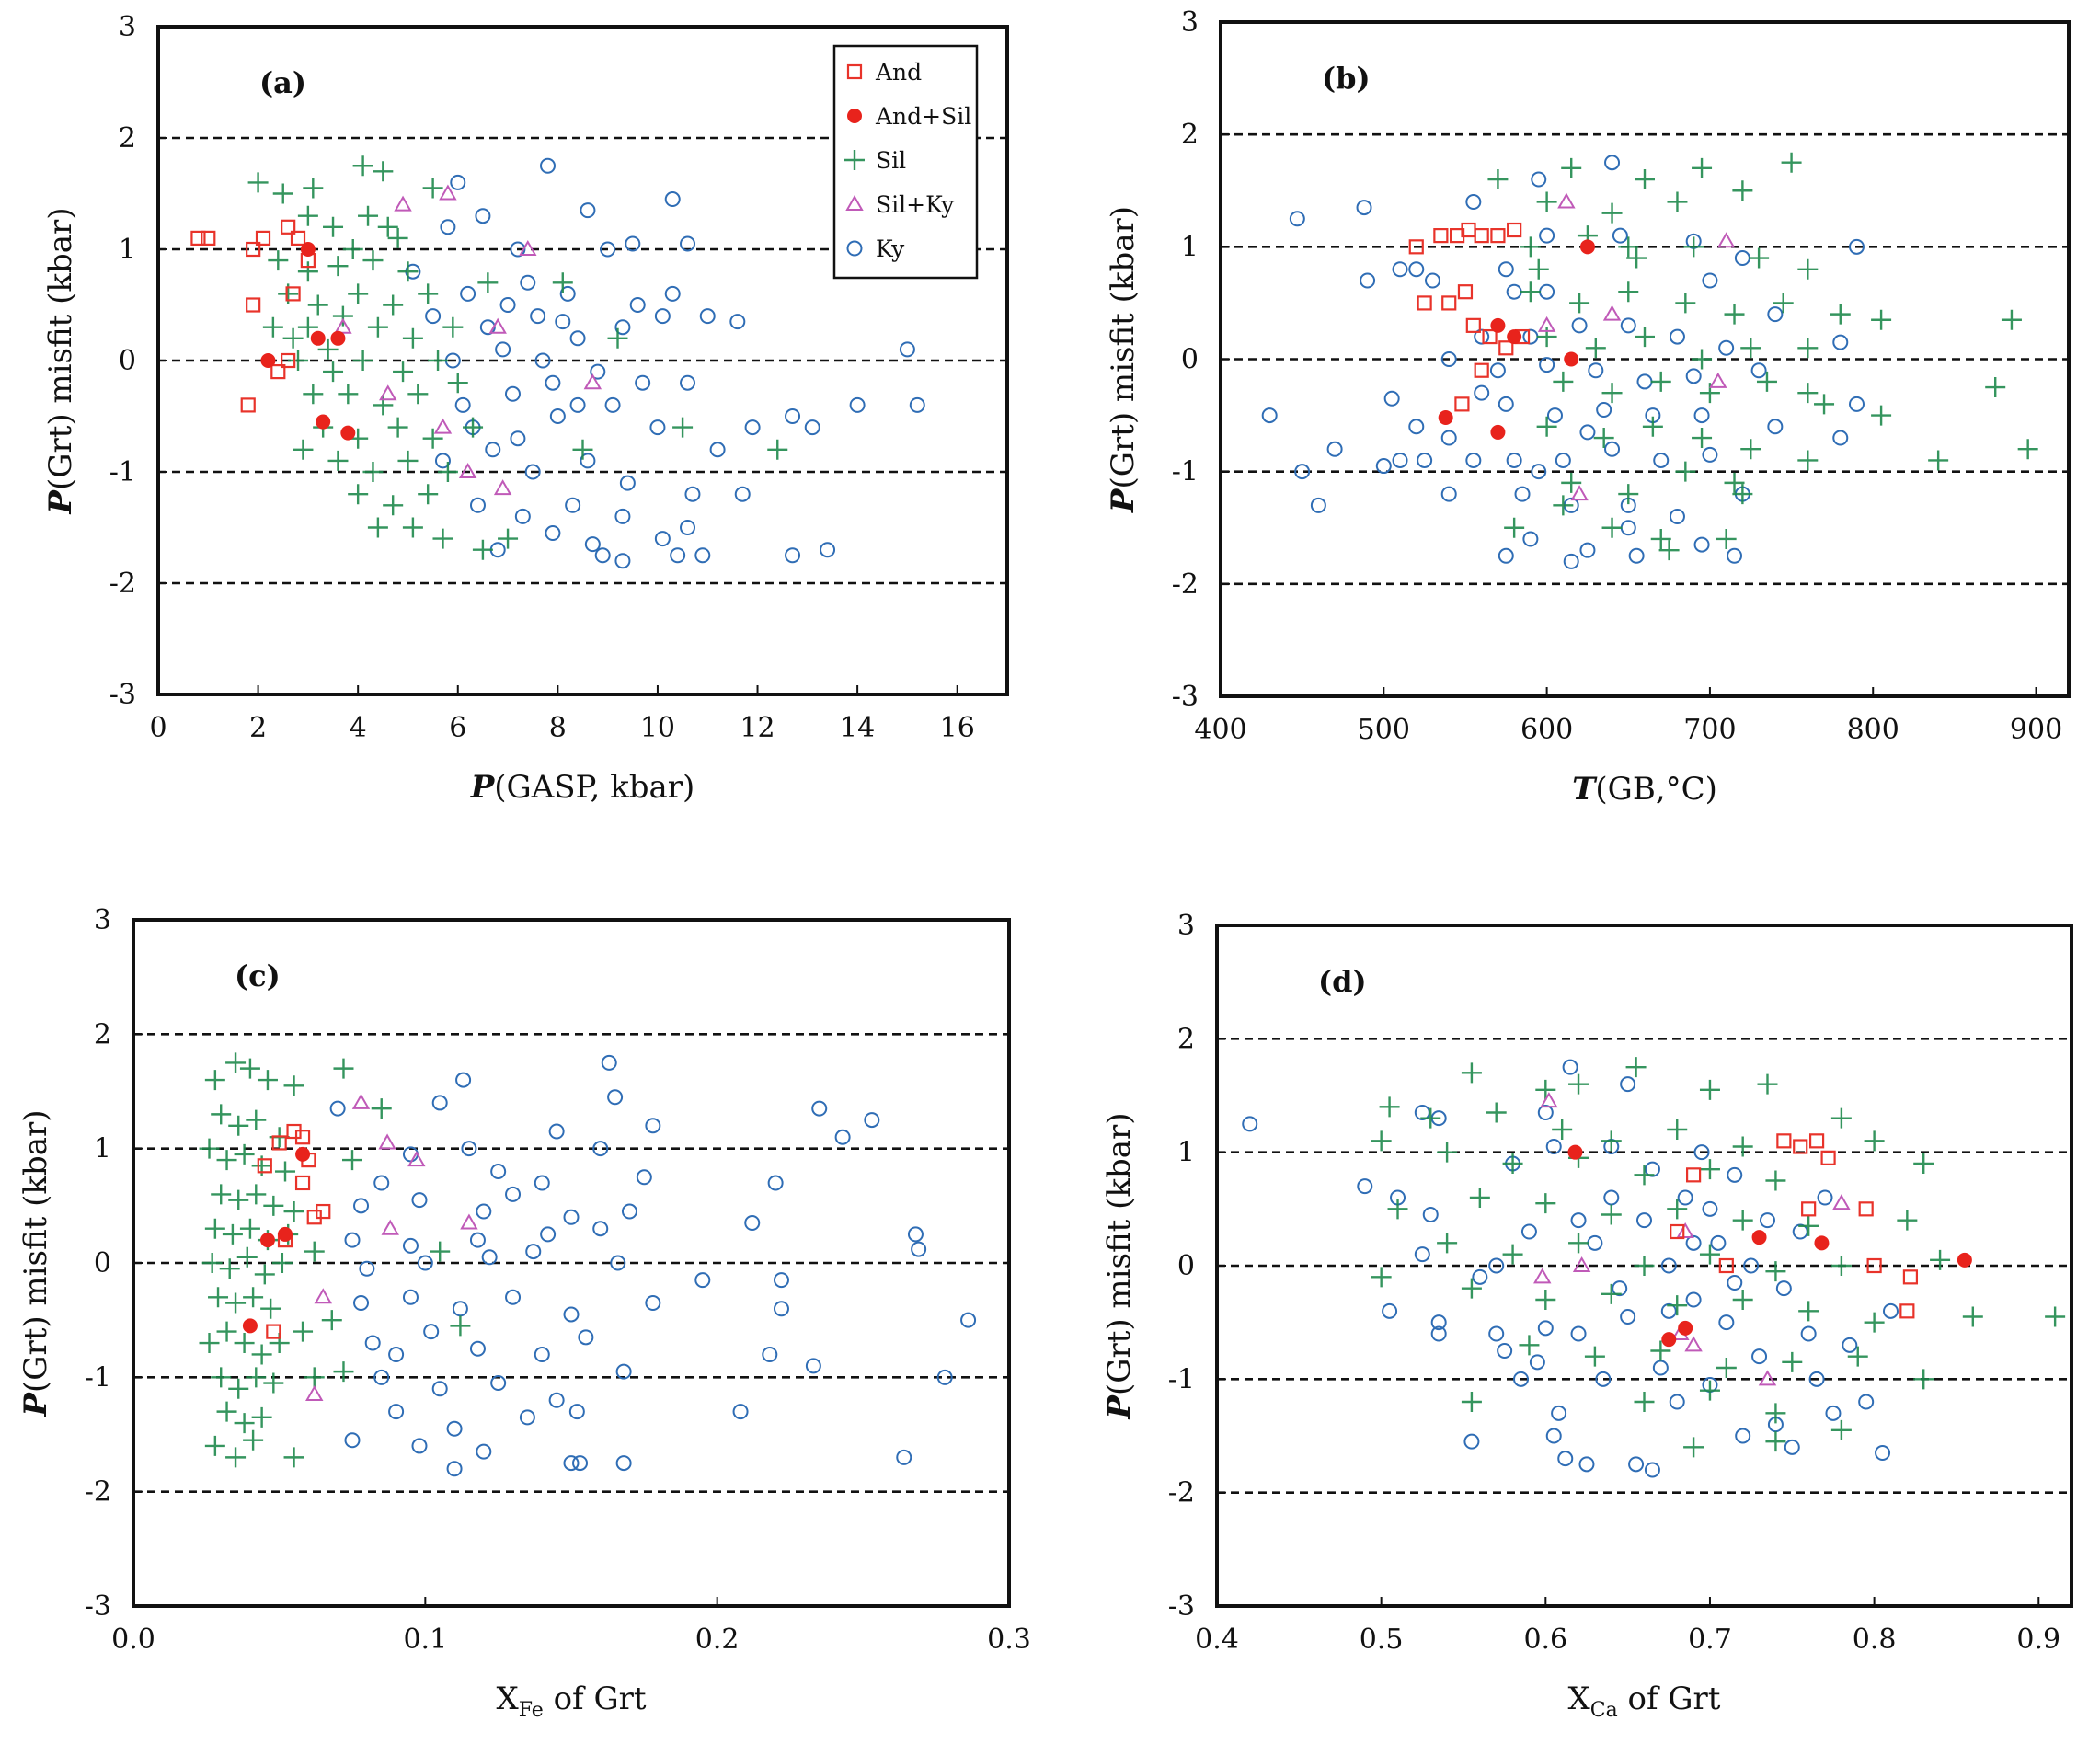 The image size is (2100, 1744). Describe the element at coordinates (1656, 789) in the screenshot. I see `x-axis-text: (GB,°C)` at that location.